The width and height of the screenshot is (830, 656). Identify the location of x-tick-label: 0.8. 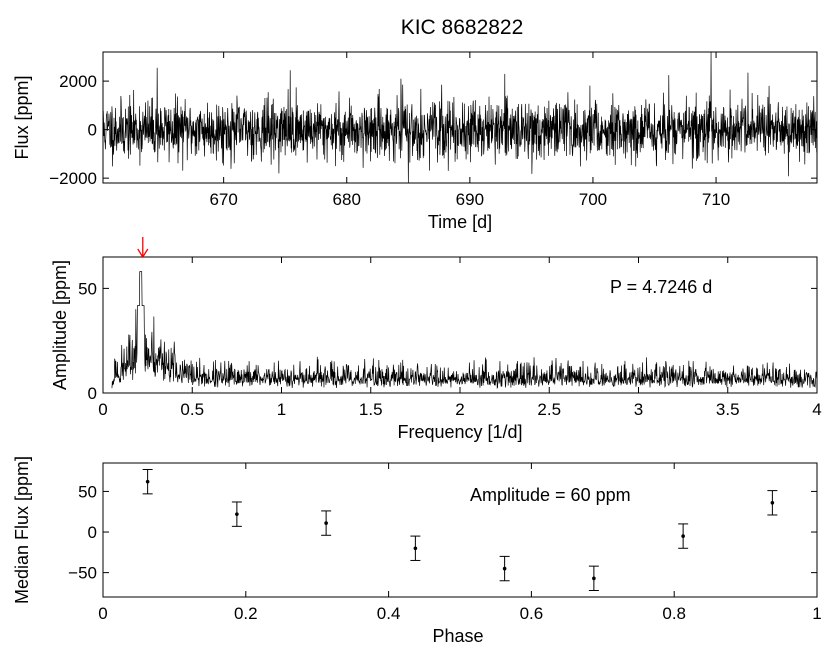
(674, 613).